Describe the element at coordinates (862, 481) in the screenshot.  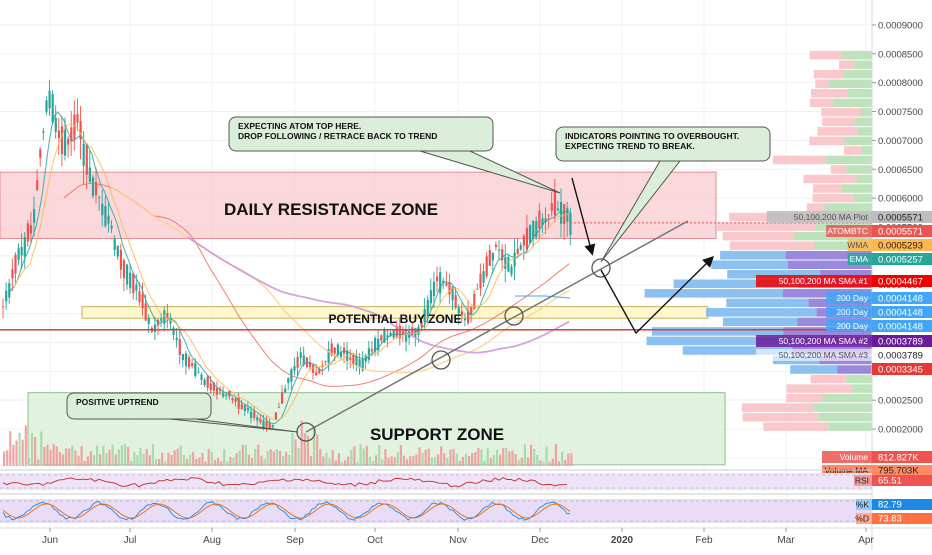
I see `rsi-label: RSI` at that location.